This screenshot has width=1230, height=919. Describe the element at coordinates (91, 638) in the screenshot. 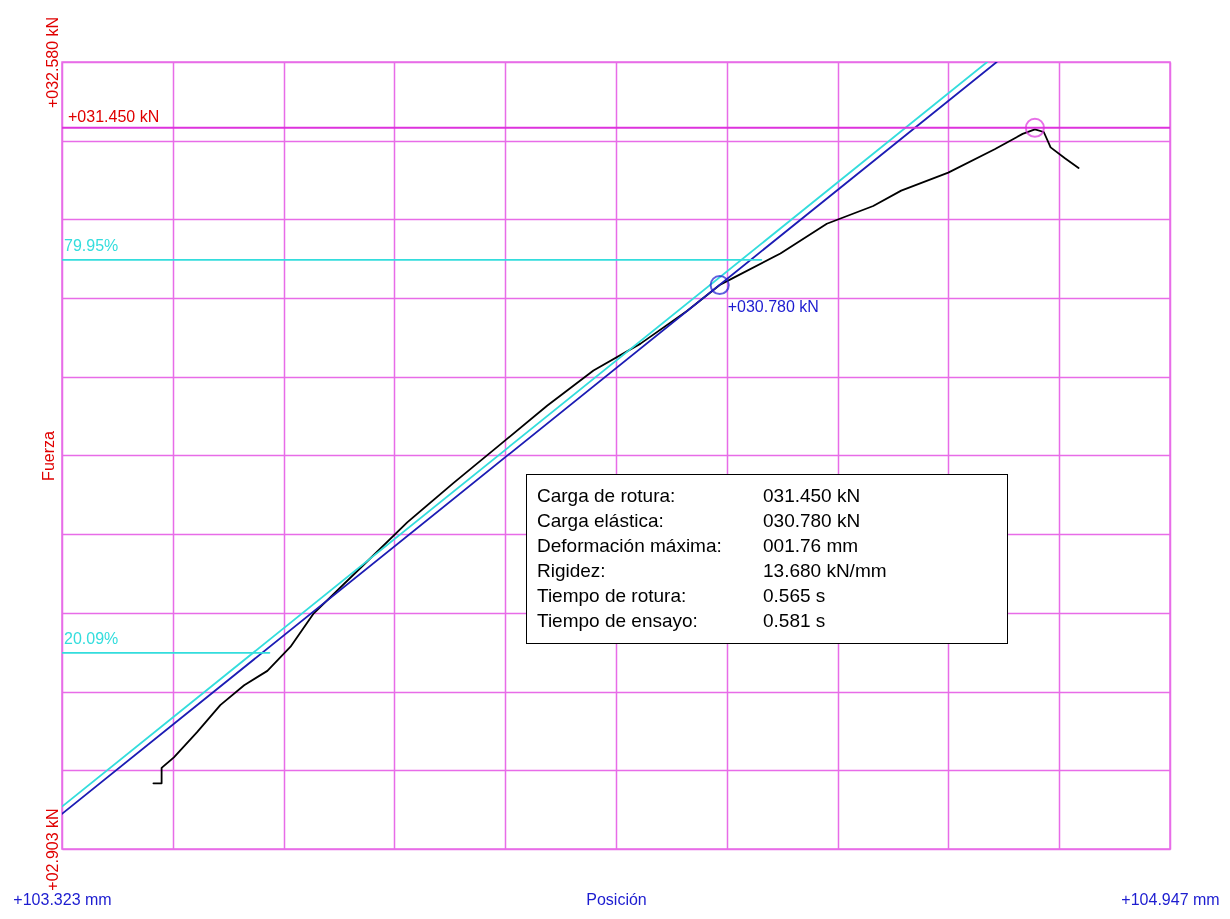

I see `series-label: 20.09%` at that location.